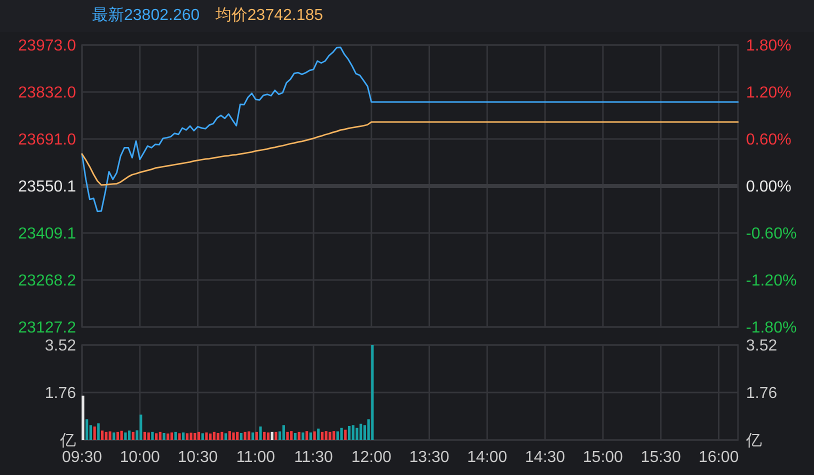  I want to click on x-tick-label: 09:30, so click(82, 457).